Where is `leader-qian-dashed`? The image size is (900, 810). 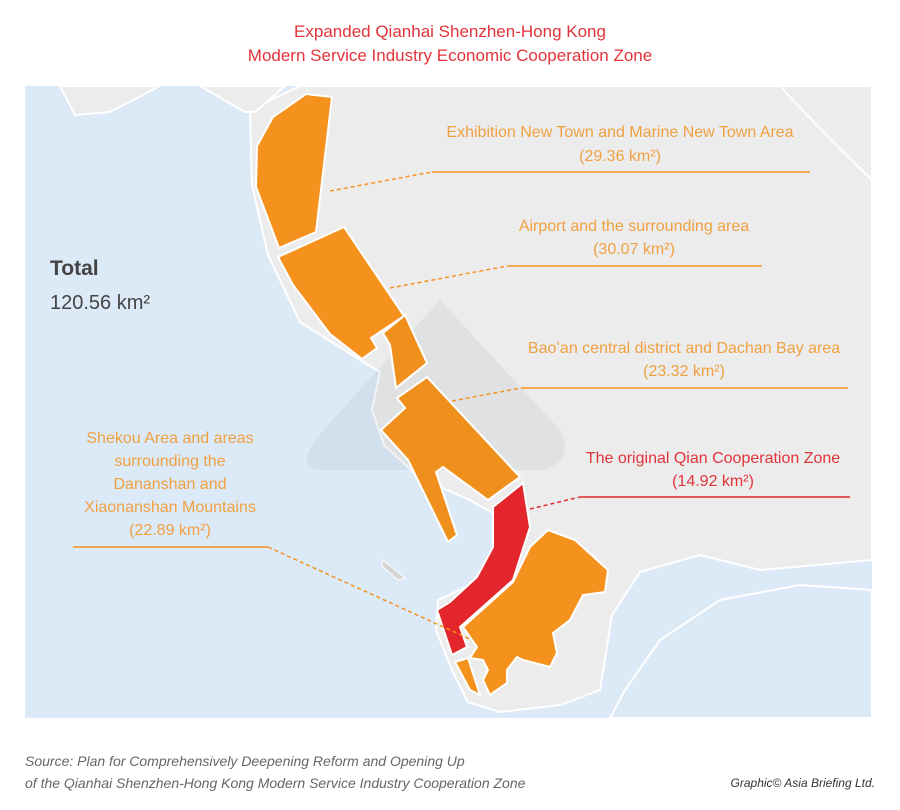
leader-qian-dashed is located at coordinates (555, 503).